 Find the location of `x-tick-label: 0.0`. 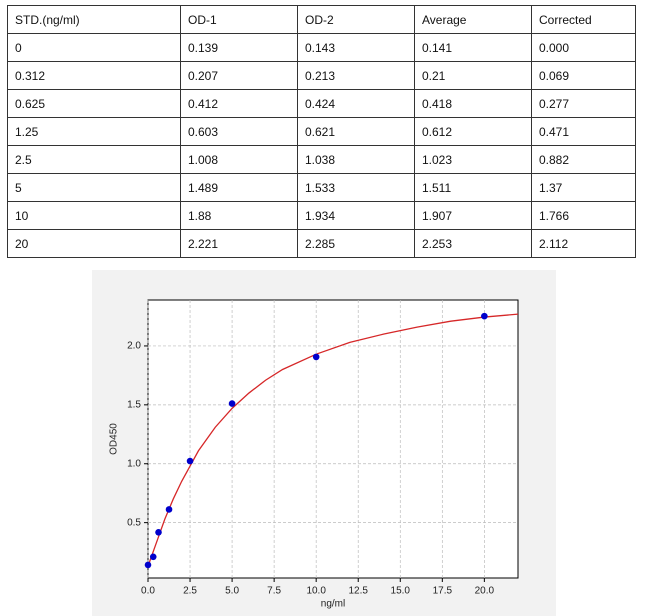

x-tick-label: 0.0 is located at coordinates (148, 591).